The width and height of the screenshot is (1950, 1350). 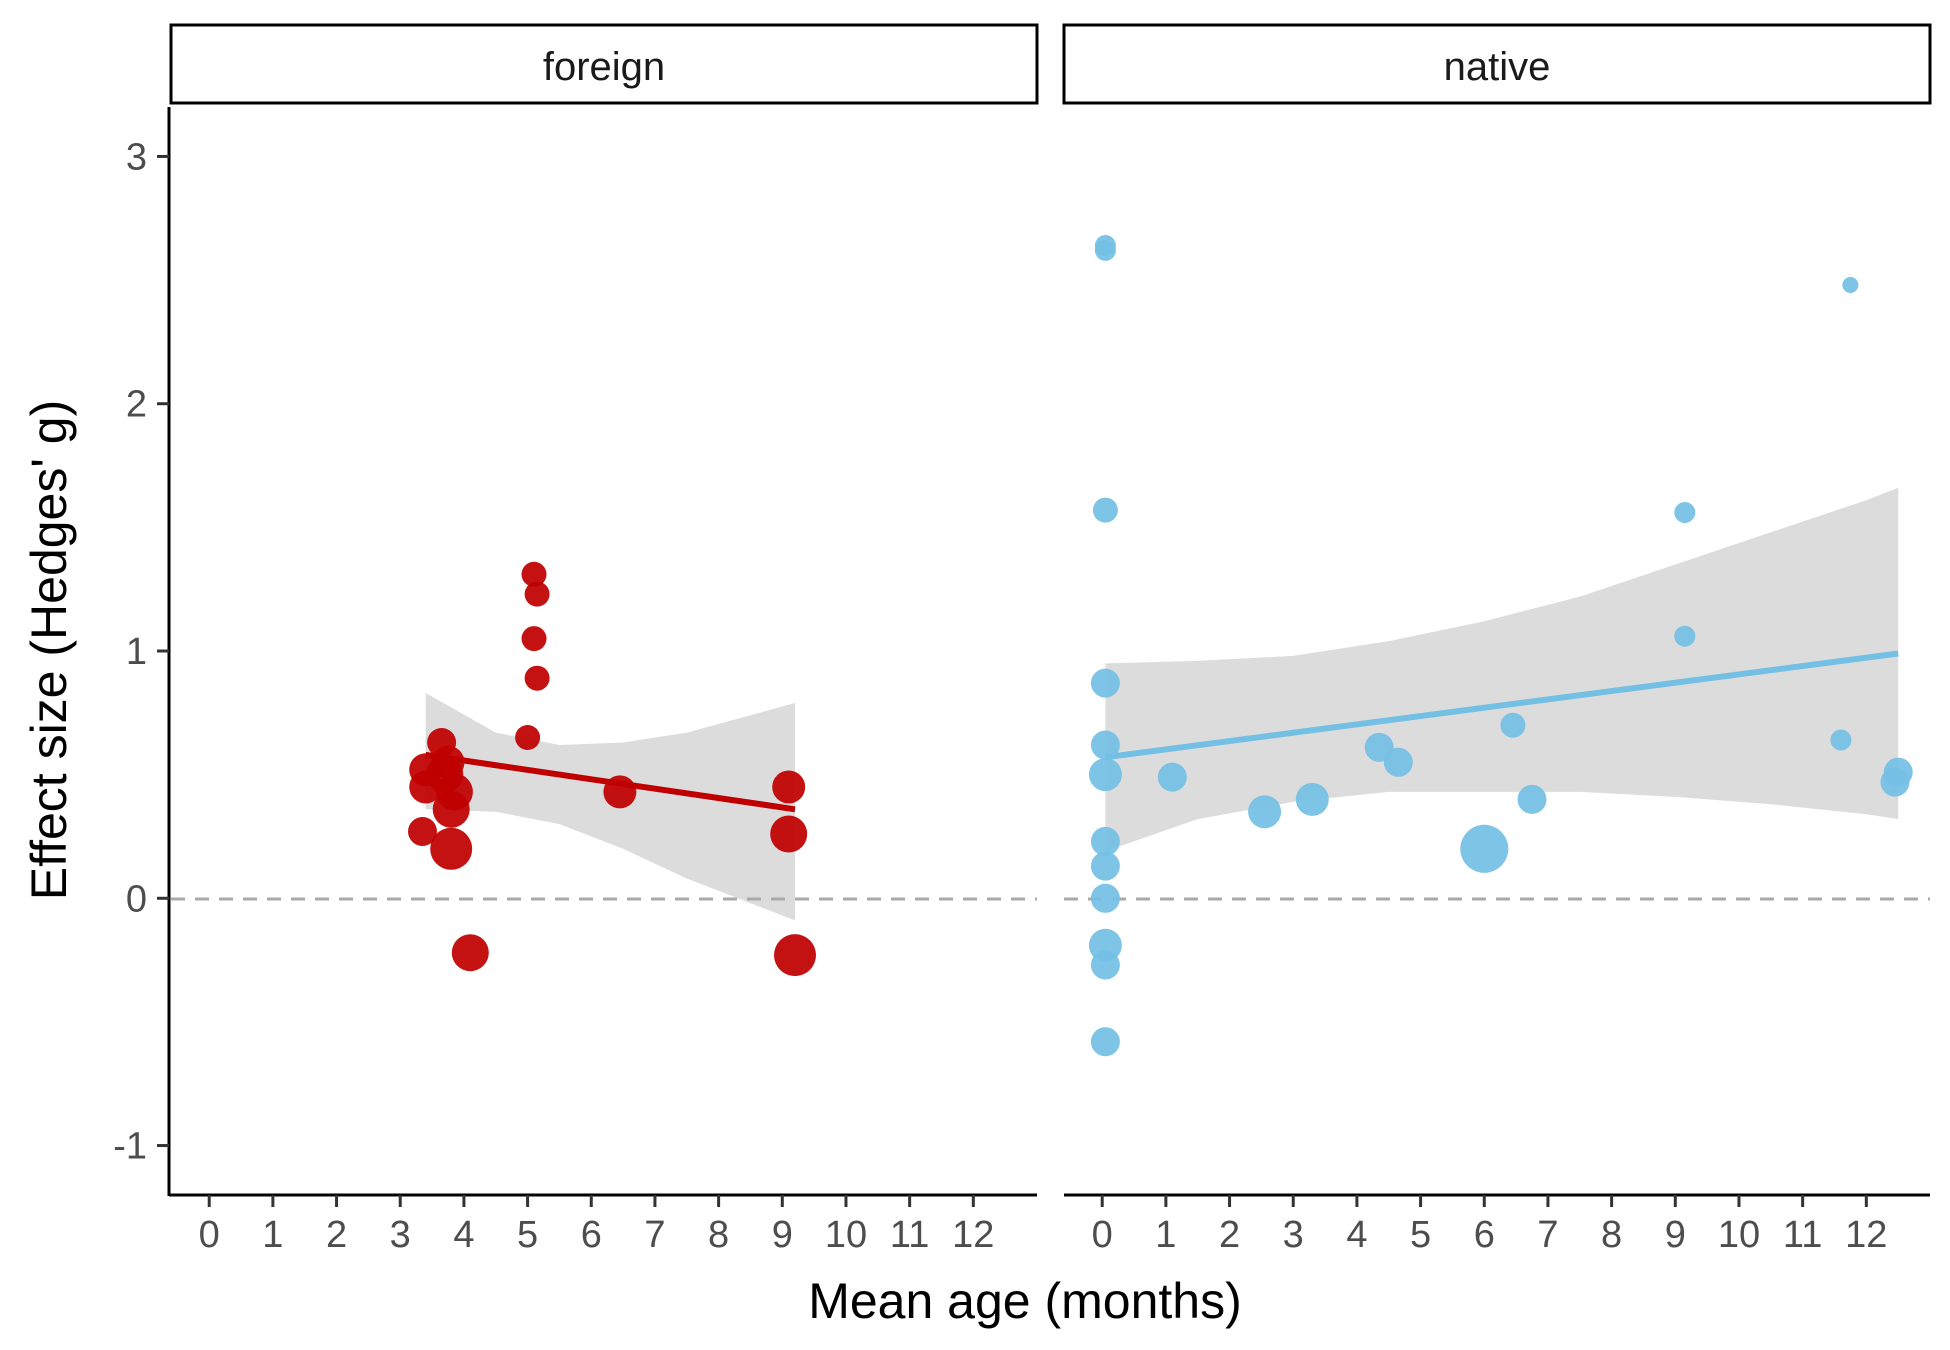 I want to click on y-tick-label: 0, so click(x=136, y=899).